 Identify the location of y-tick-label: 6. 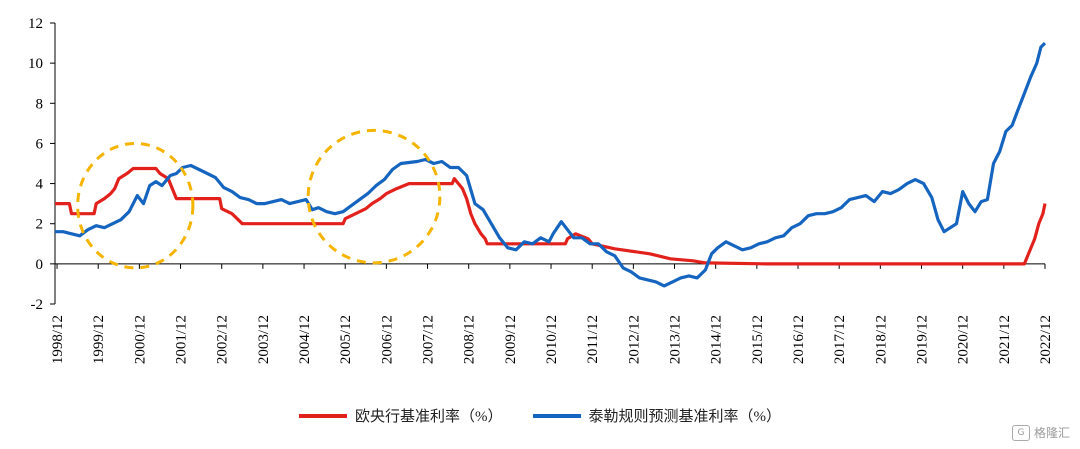
(40, 144).